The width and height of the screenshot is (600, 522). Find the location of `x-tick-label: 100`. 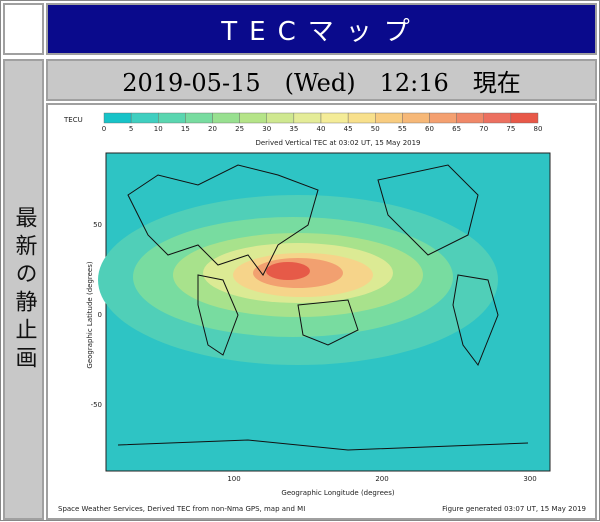

x-tick-label: 100 is located at coordinates (233, 479).